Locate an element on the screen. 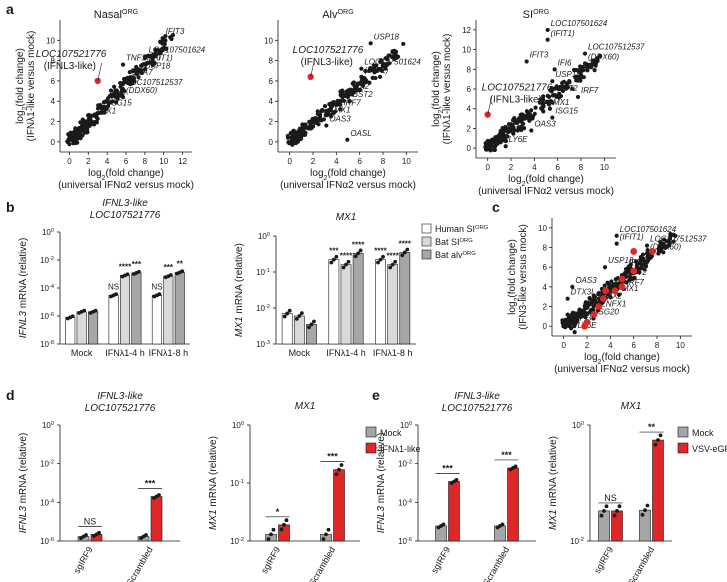  chart-title: MX1 is located at coordinates (631, 406).